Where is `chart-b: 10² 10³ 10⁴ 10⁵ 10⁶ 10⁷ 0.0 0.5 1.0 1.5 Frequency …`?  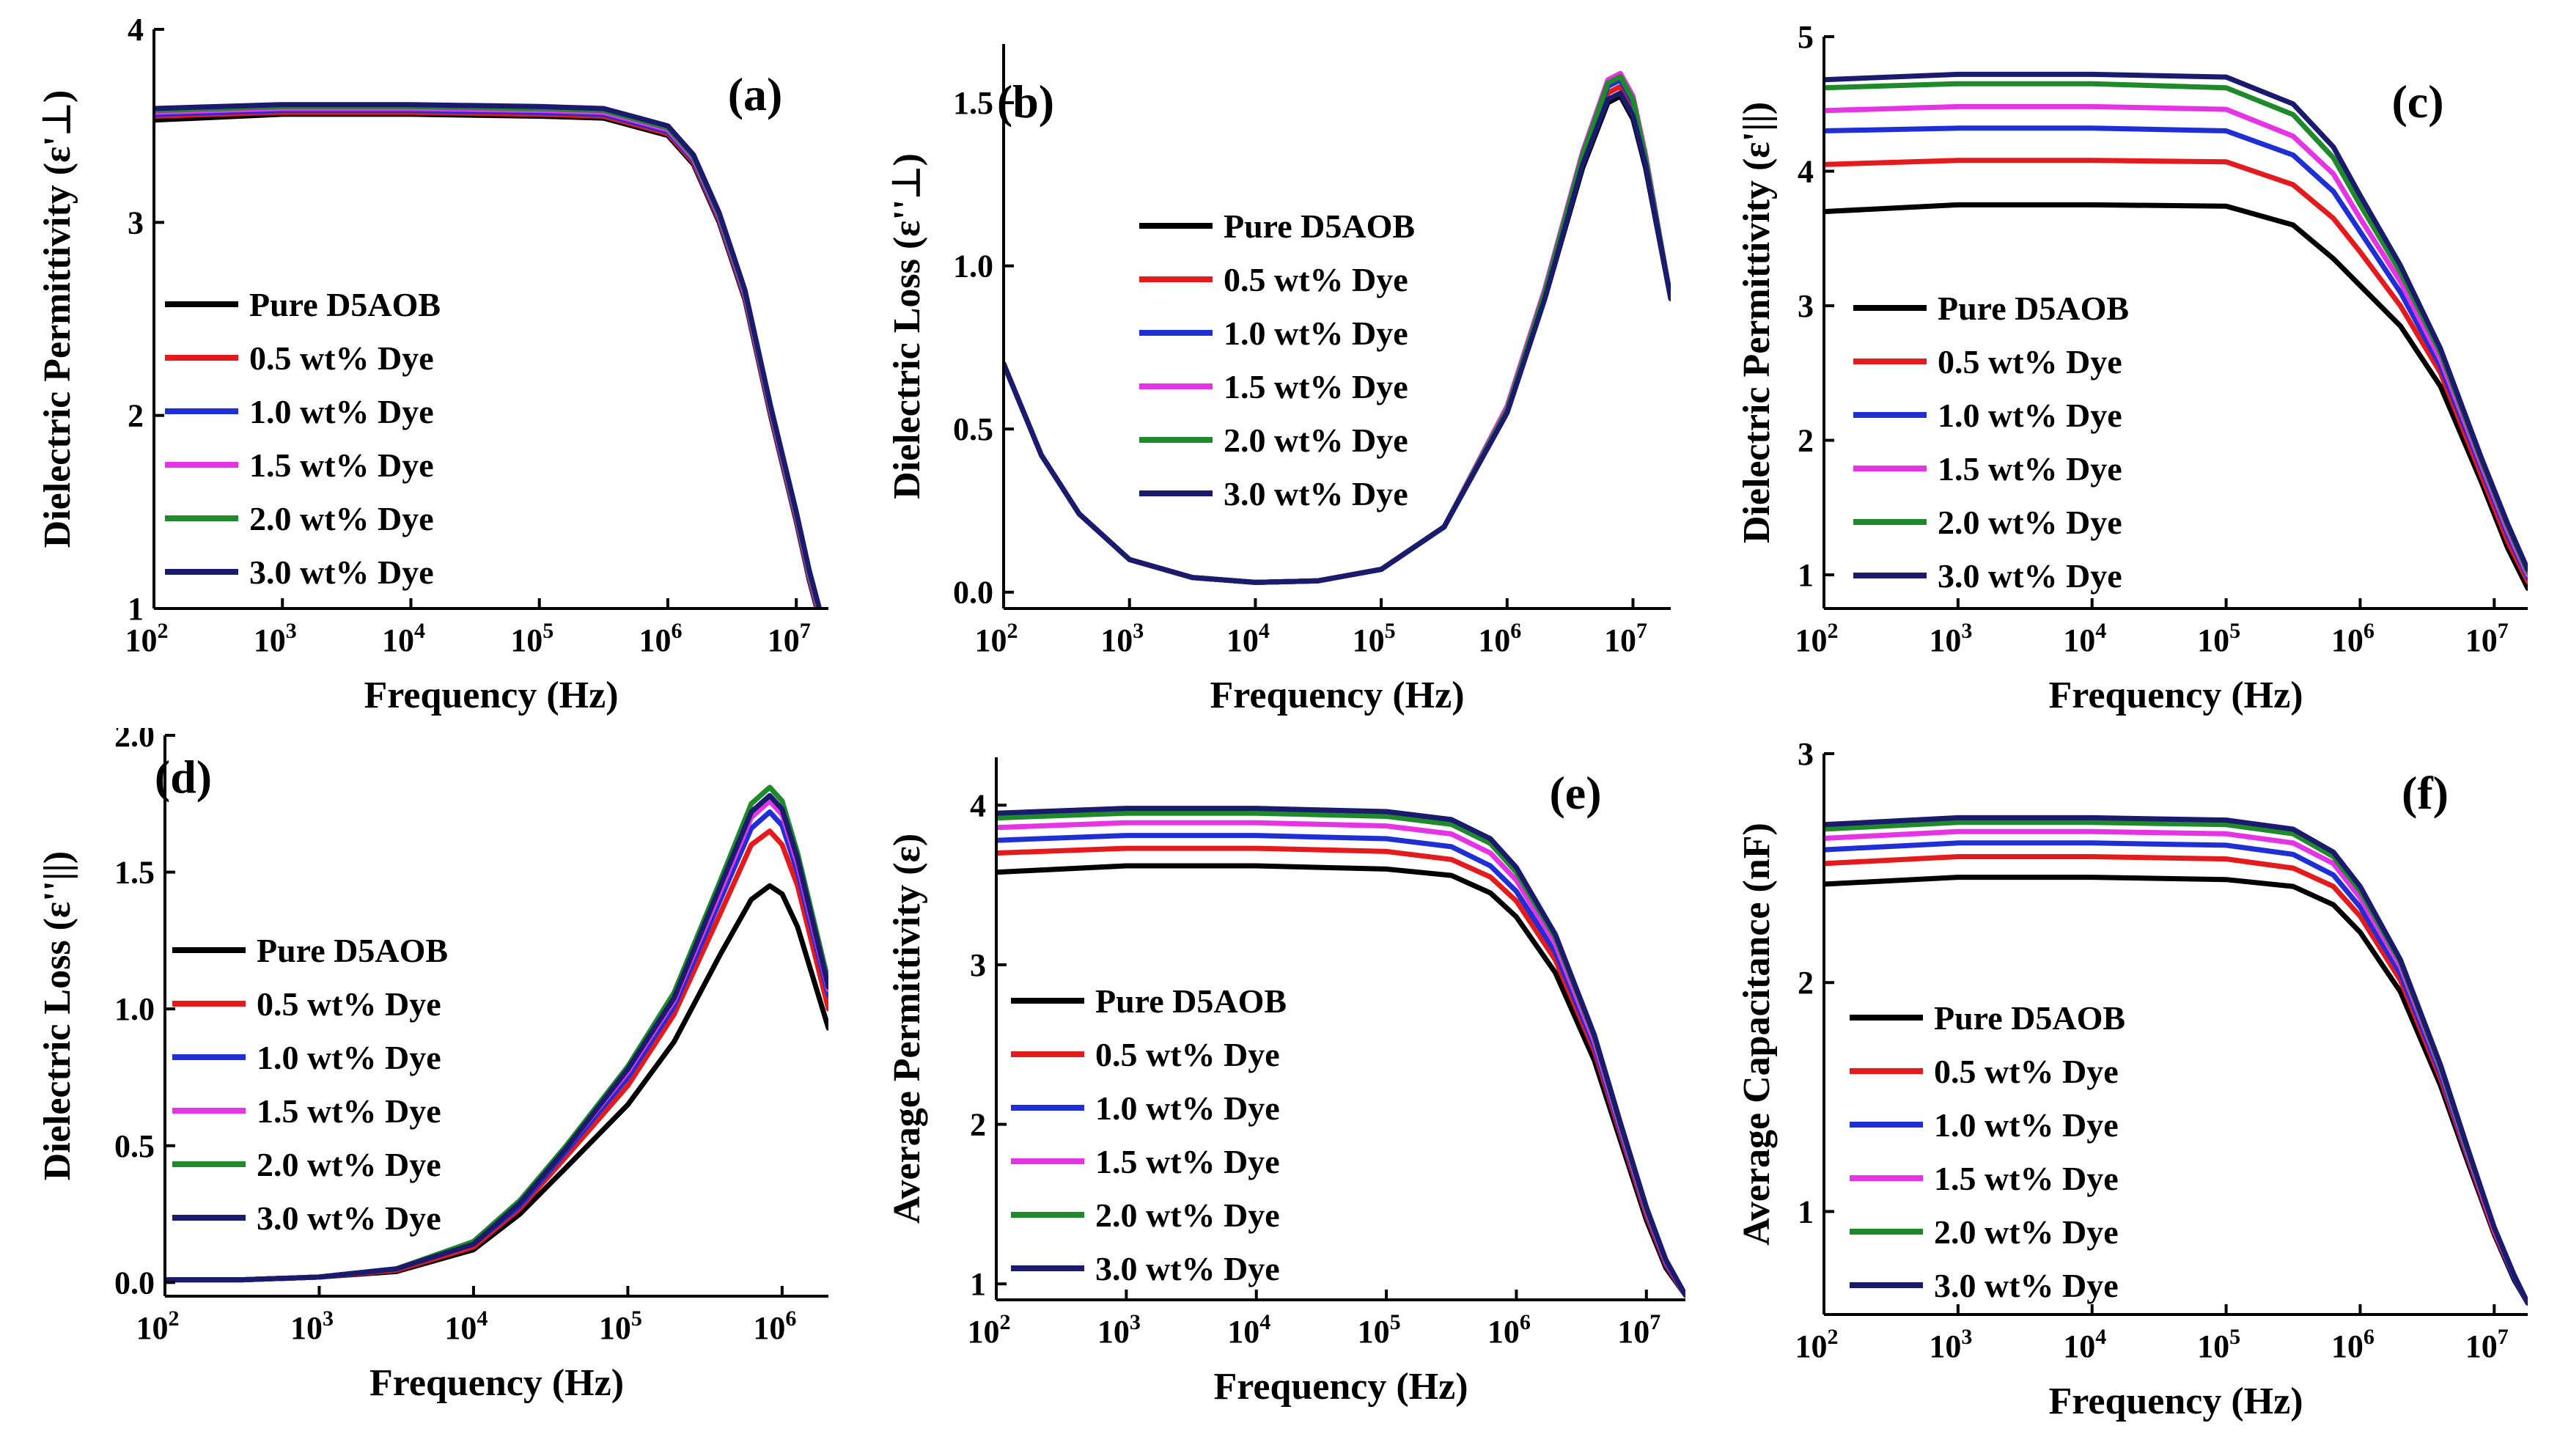 chart-b: 10² 10³ 10⁴ 10⁵ 10⁶ 10⁷ 0.0 0.5 1.0 1.5 Frequency … is located at coordinates (1278, 380).